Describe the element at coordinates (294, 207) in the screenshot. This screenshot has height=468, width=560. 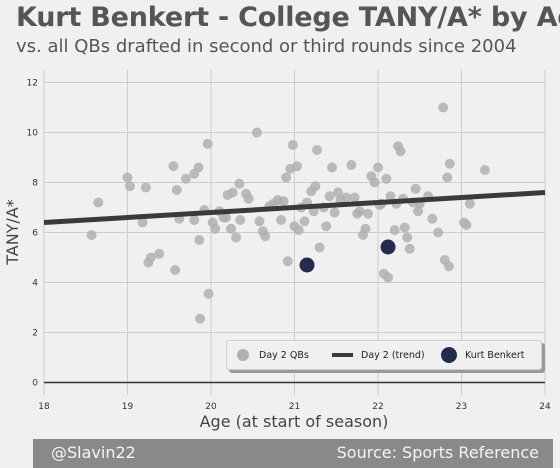
I see `trend-line` at that location.